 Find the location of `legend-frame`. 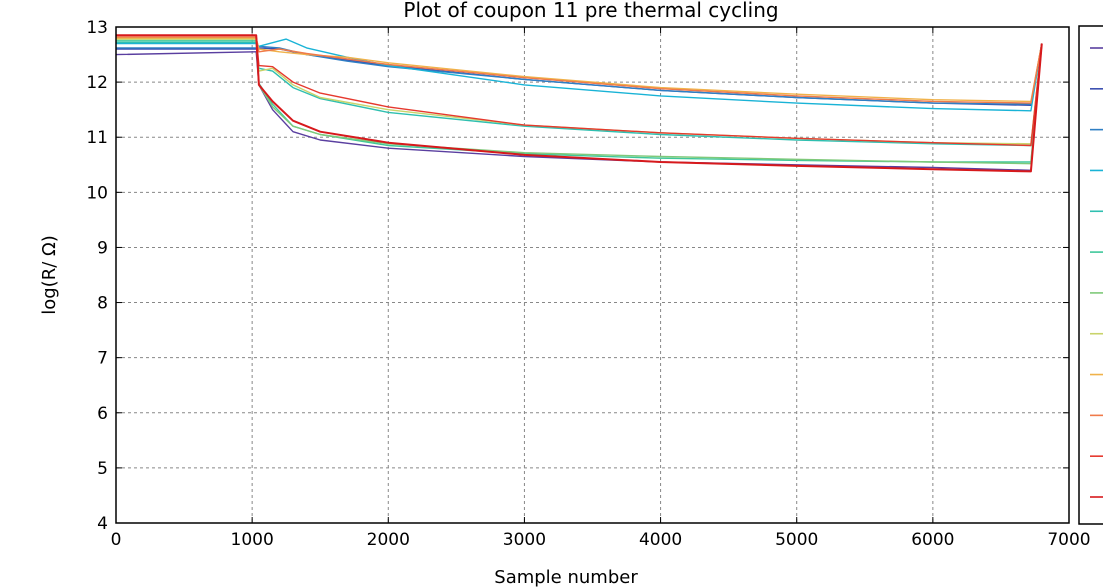

legend-frame is located at coordinates (1090, 275).